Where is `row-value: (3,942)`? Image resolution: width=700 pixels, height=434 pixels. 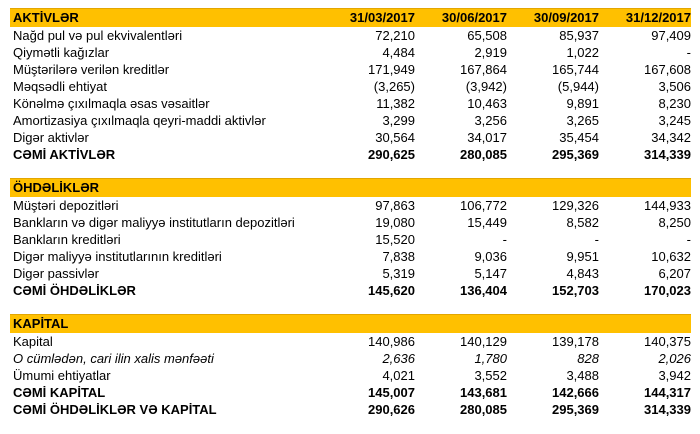
row-value: (3,942) is located at coordinates (486, 86).